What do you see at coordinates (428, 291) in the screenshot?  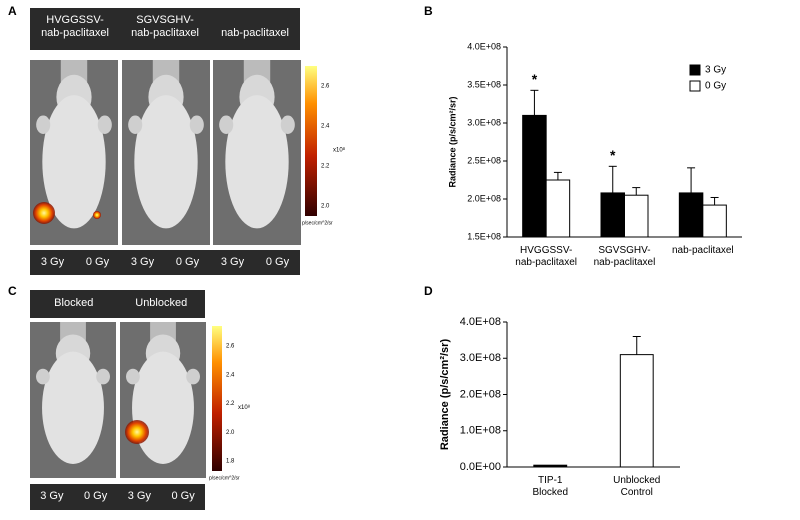 I see `panel-letter: D` at bounding box center [428, 291].